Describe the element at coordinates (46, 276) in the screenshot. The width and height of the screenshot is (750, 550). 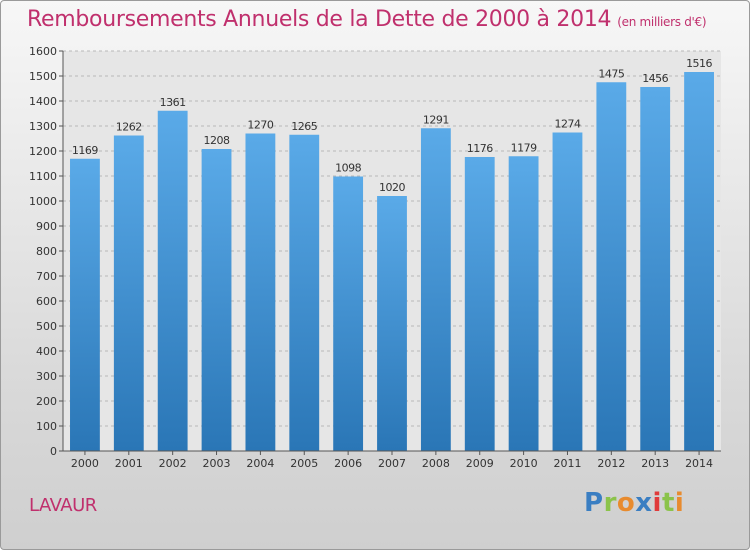
I see `y-tick-label: 700` at that location.